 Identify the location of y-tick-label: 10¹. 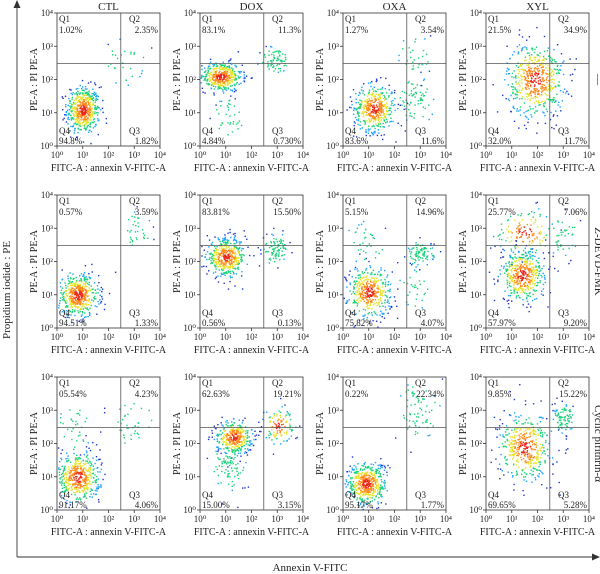
(190, 113).